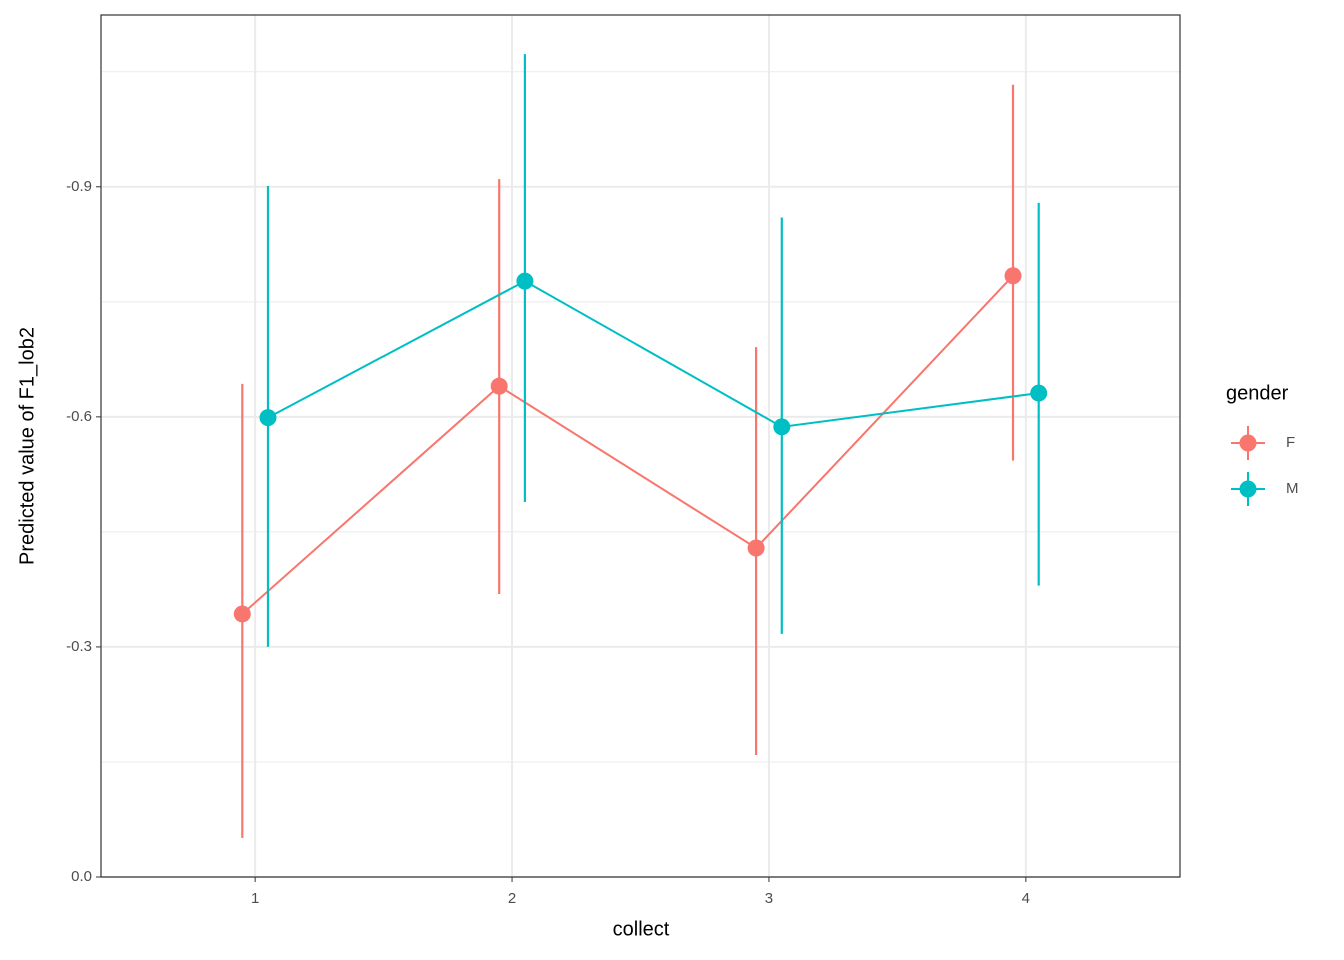  Describe the element at coordinates (1257, 393) in the screenshot. I see `legend-title: gender` at that location.